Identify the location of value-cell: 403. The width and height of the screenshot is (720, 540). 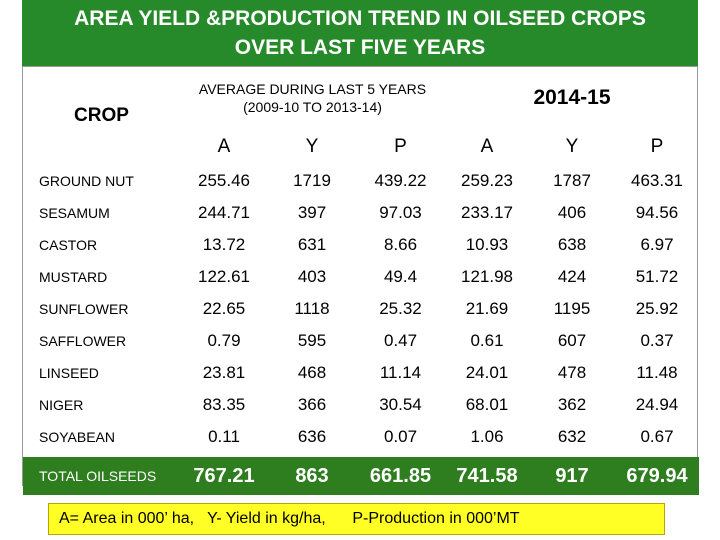
(312, 276).